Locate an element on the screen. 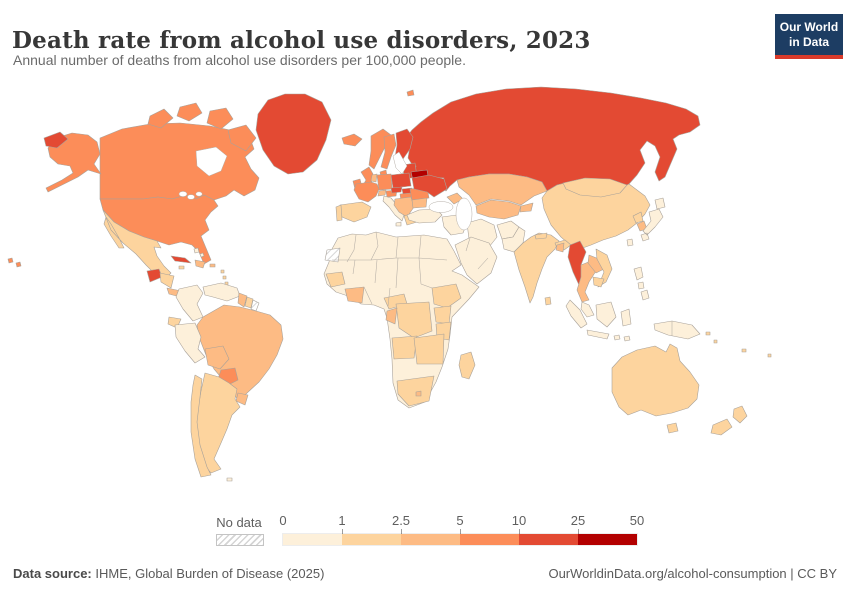  country-nepal is located at coordinates (541, 236).